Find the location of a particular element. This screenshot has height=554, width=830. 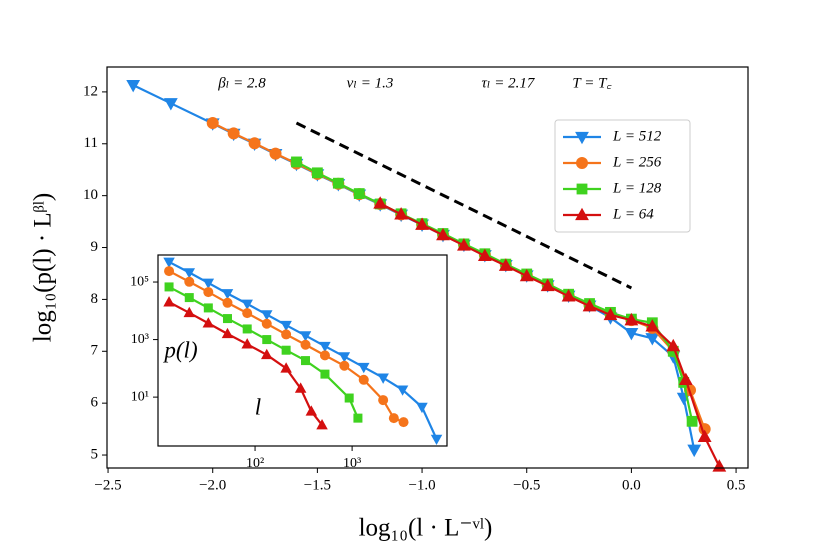

inset-x-label: l is located at coordinates (258, 406).